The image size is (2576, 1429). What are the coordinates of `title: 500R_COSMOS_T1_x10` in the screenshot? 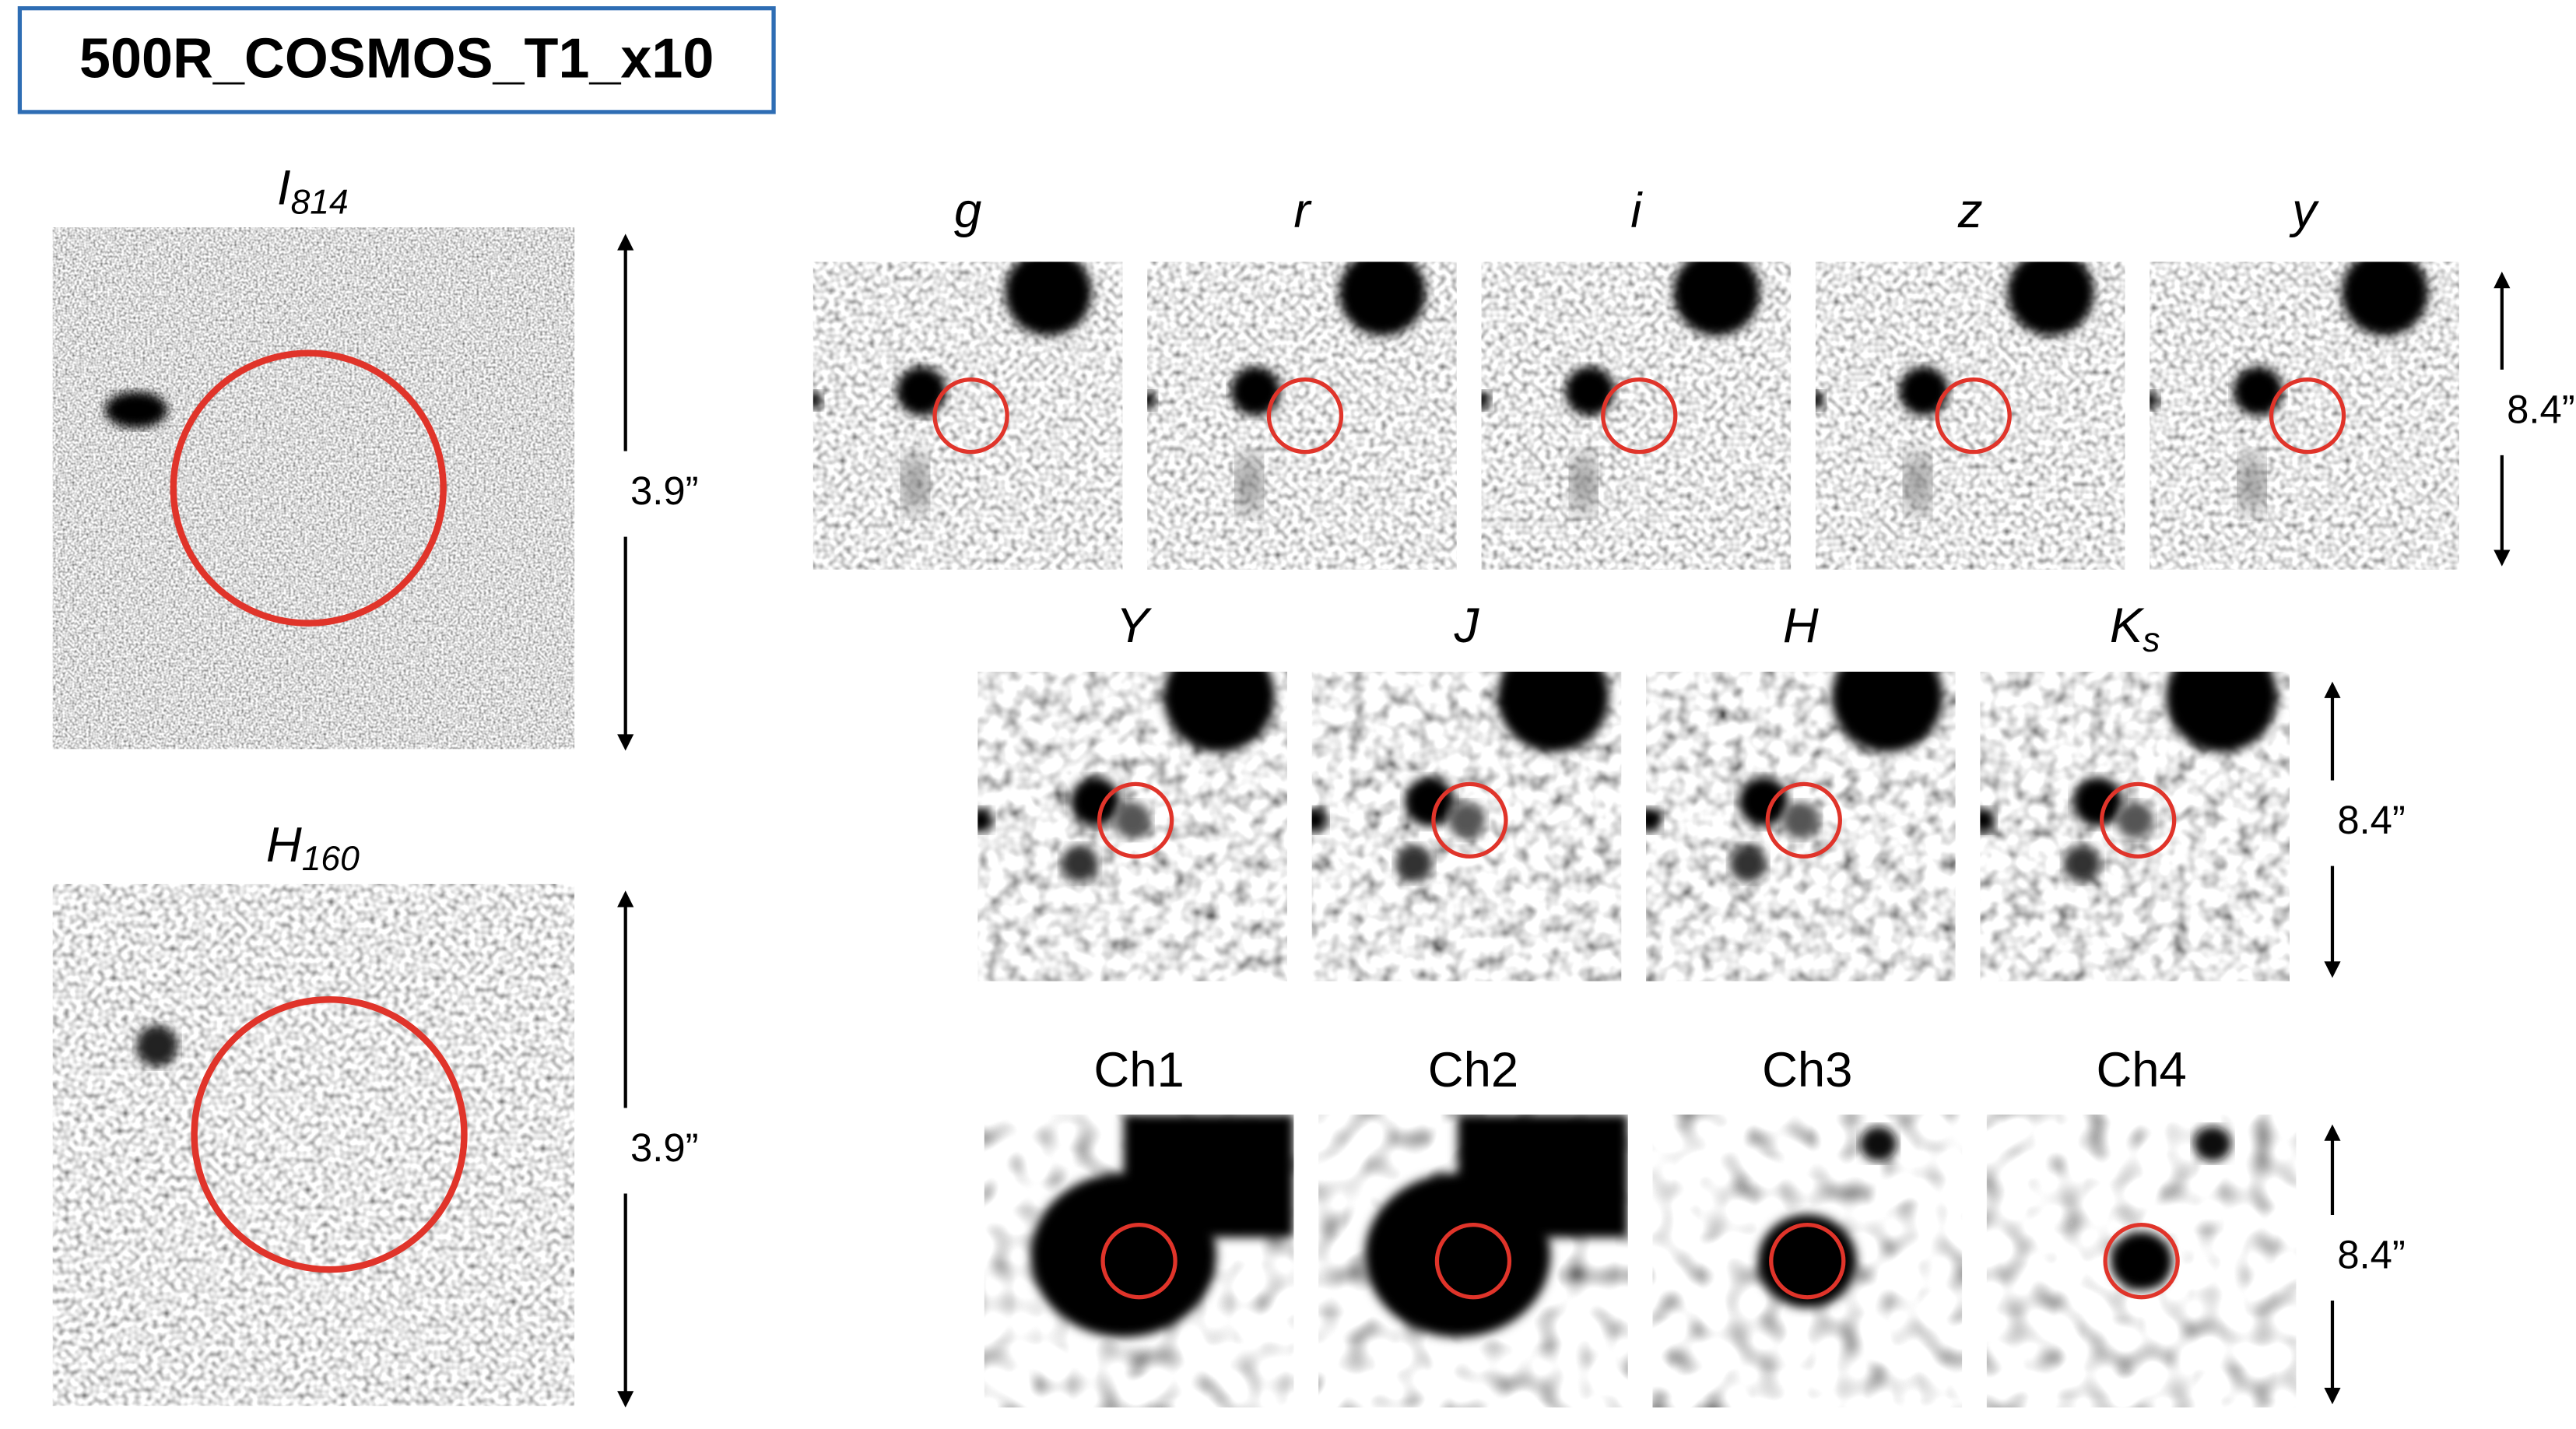 It's located at (397, 58).